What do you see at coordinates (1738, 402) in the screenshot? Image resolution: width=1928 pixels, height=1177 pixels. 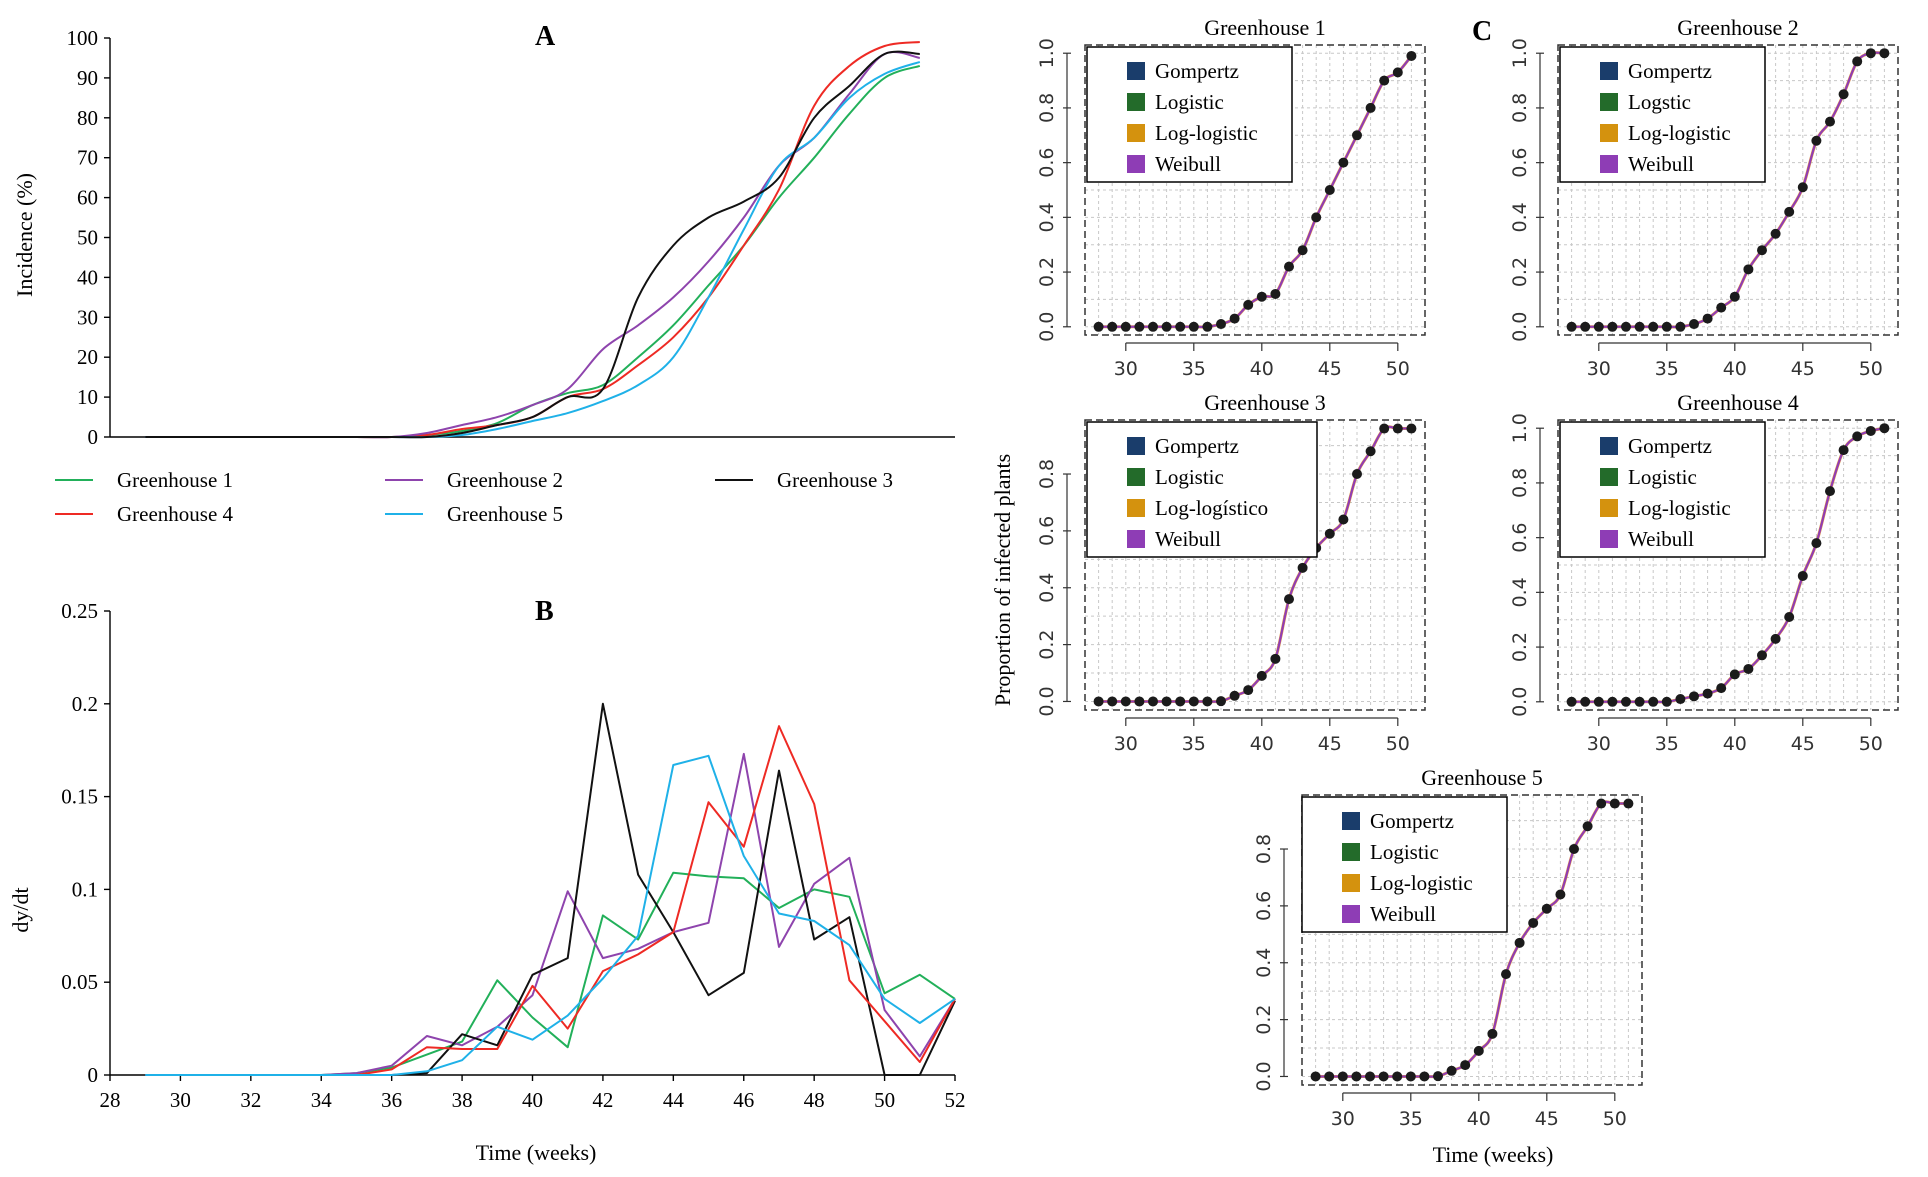 I see `chart-c-subplot-title: Greenhouse 4` at bounding box center [1738, 402].